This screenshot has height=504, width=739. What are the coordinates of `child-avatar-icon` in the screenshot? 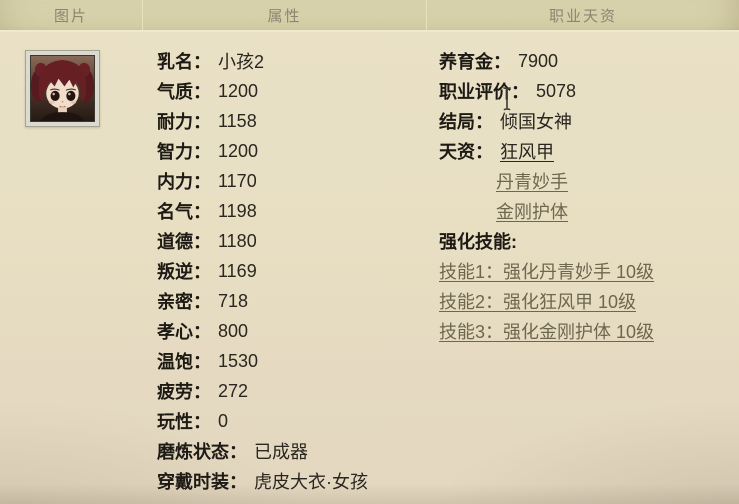 It's located at (62, 88).